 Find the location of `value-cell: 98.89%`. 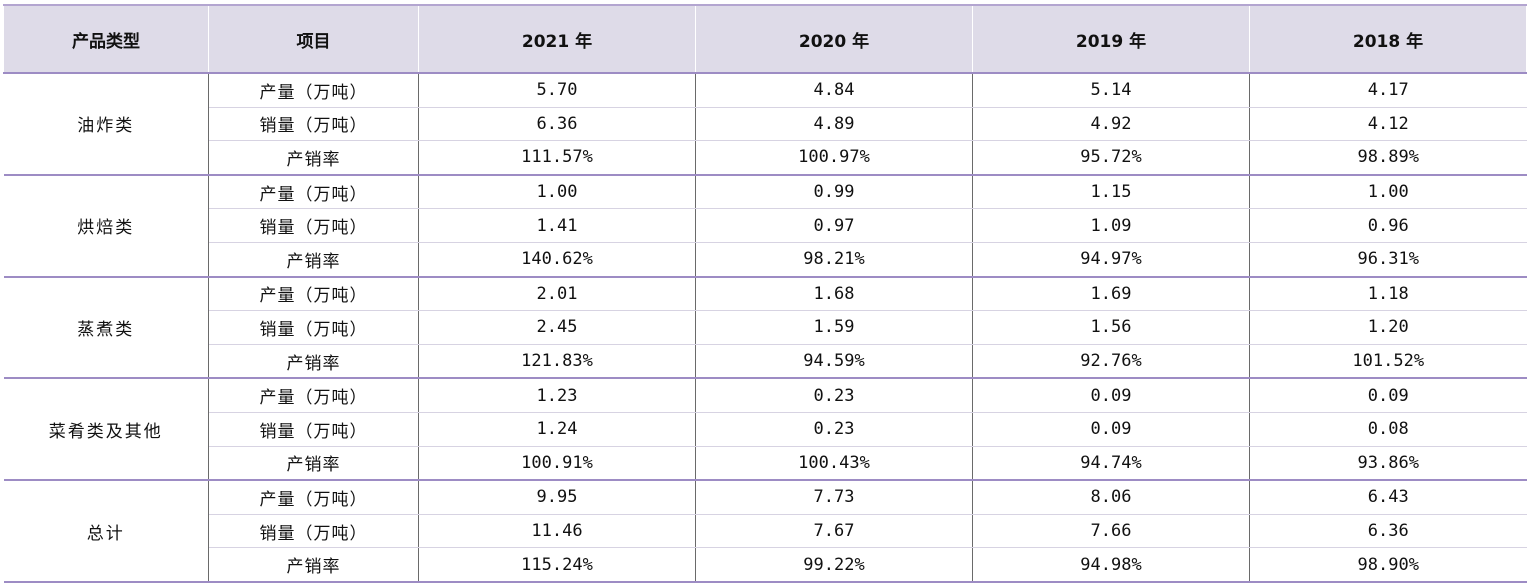

value-cell: 98.89% is located at coordinates (1388, 158).